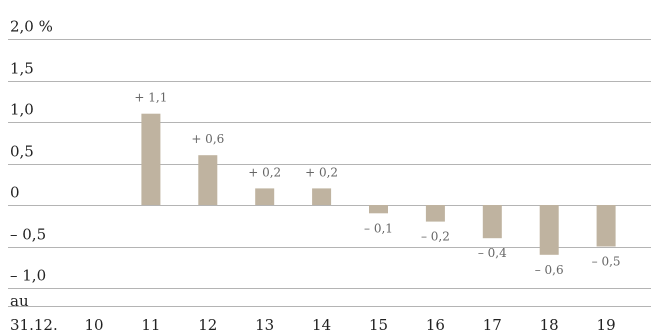 The width and height of the screenshot is (651, 335). What do you see at coordinates (34, 325) in the screenshot?
I see `x-axis-prefix-label: 31.12.` at bounding box center [34, 325].